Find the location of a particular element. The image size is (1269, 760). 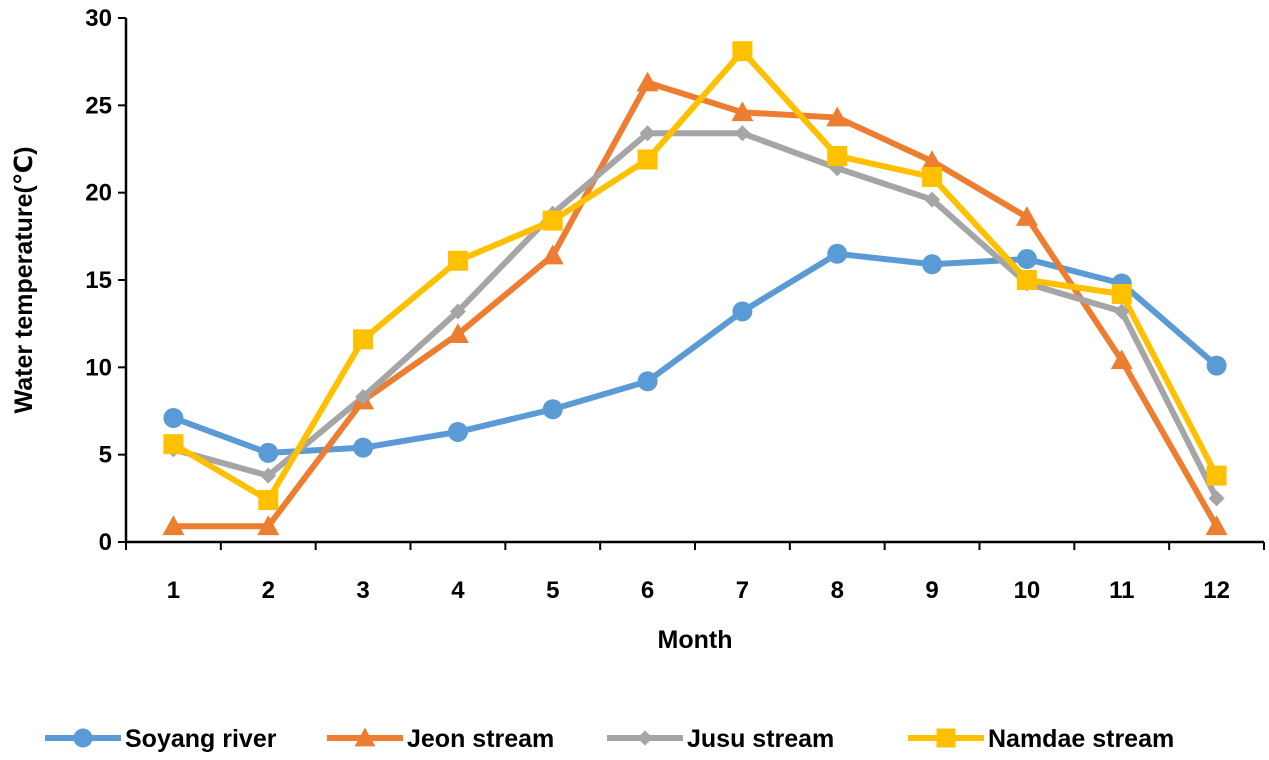

y-tick-label: 20 is located at coordinates (98, 193).